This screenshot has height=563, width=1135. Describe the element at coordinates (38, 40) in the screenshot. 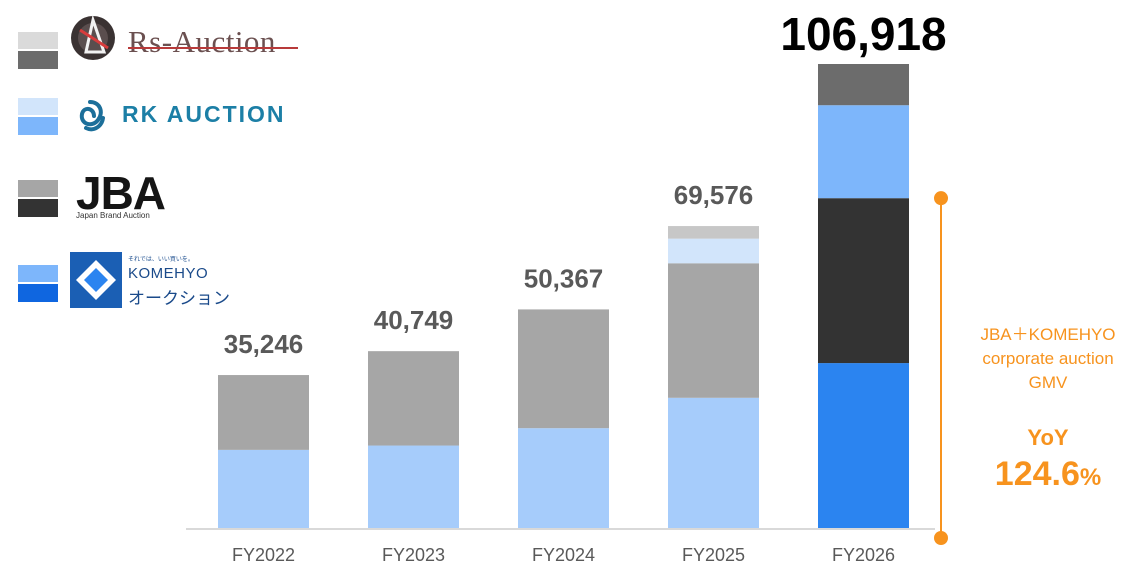

I see `legend-swatch-rs-light` at that location.